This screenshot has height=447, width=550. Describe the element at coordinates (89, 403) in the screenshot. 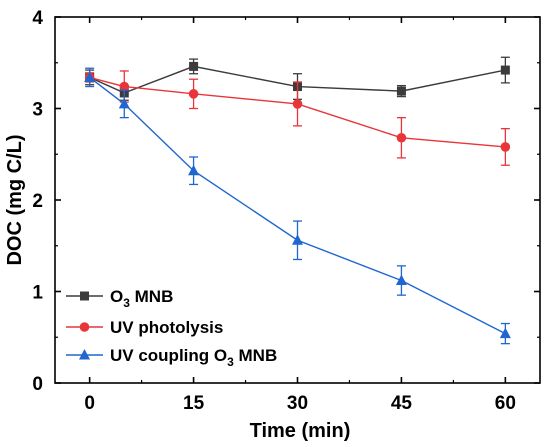

I see `x-tick-label: 0` at that location.